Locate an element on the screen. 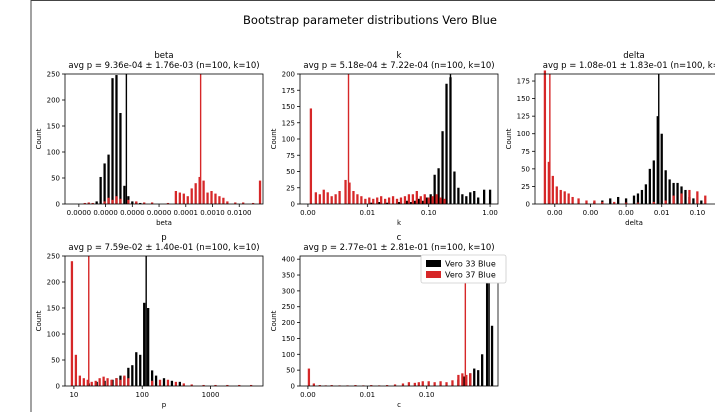 The width and height of the screenshot is (715, 412). legend-label-vero-37: Vero 37 Blue is located at coordinates (470, 275).